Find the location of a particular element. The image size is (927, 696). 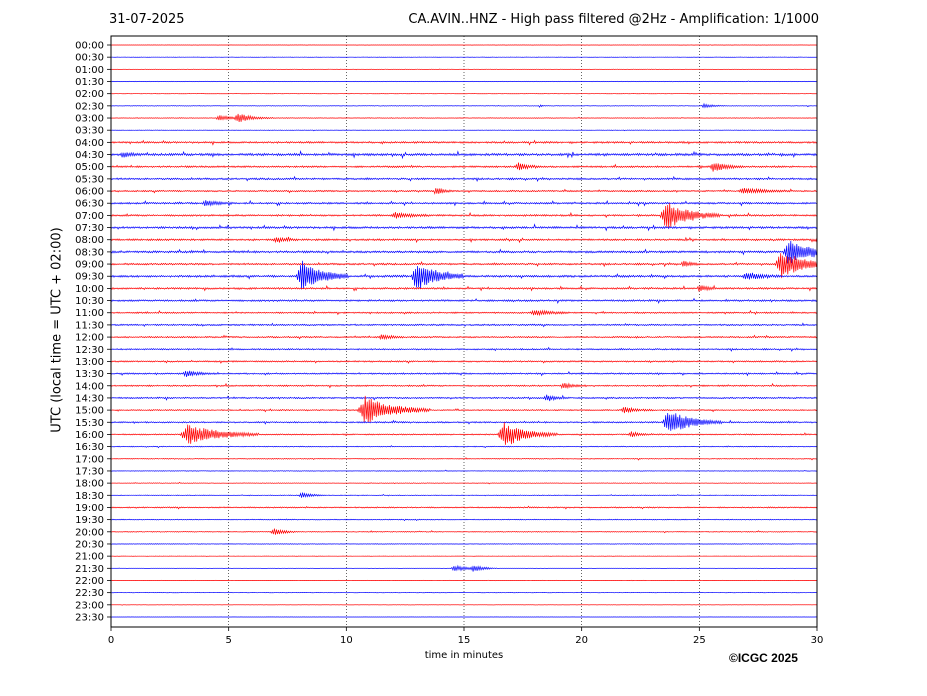

trace-18:00 is located at coordinates (464, 483).